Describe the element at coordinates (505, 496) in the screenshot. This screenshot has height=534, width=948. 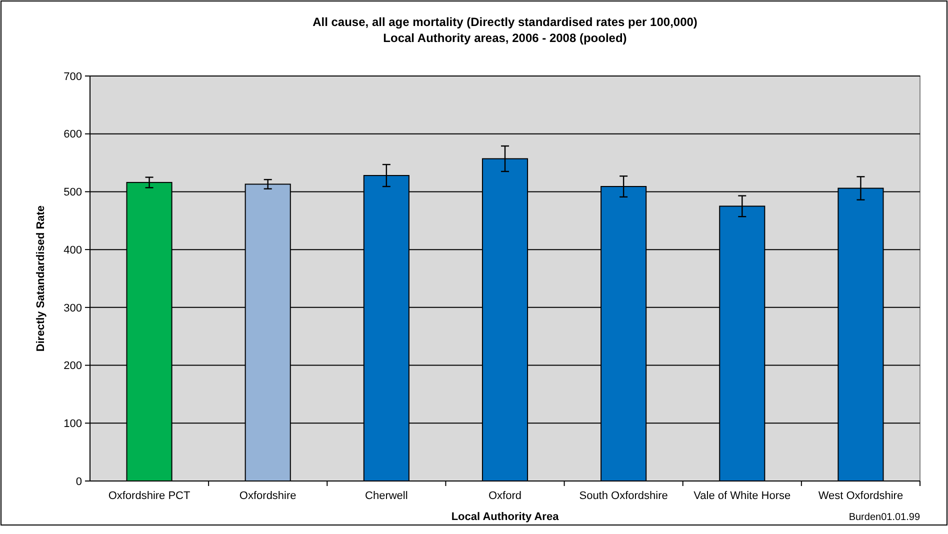
I see `x-tick-label: Oxford` at that location.